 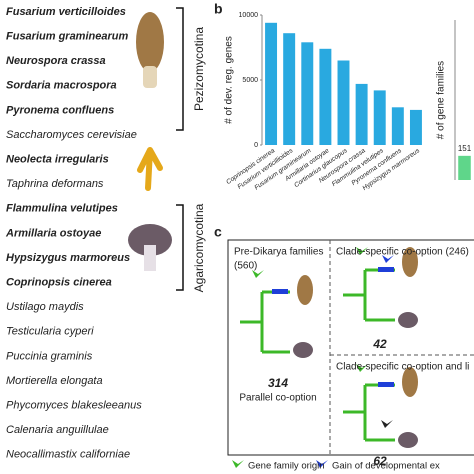 I want to click on species-name: Fusarium graminearum, so click(x=67, y=37).